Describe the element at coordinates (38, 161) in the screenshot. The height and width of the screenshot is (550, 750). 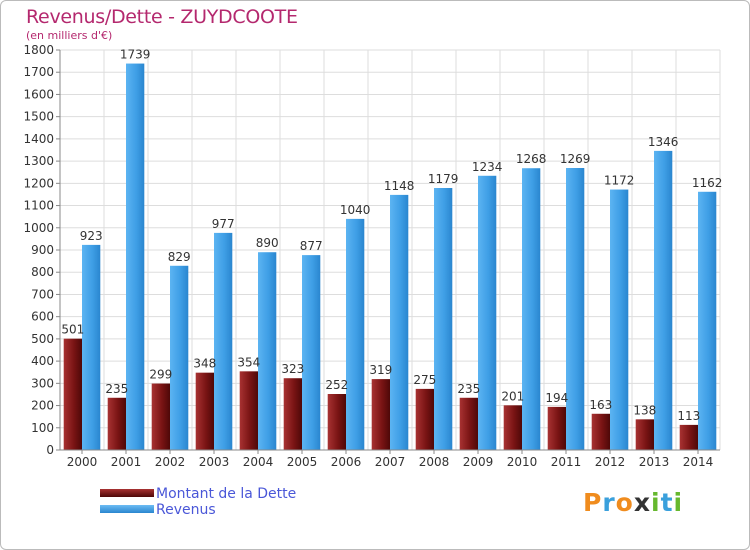
I see `y-tick-label-1300: 1300` at that location.